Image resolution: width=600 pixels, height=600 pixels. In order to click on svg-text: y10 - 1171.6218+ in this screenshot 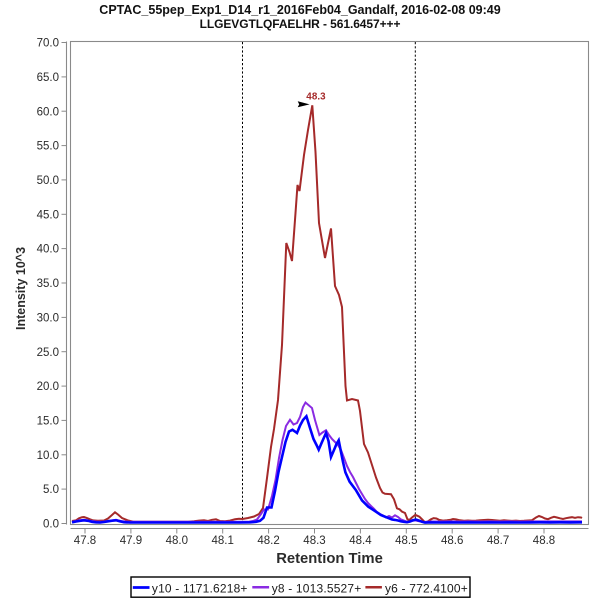, I will do `click(200, 588)`.